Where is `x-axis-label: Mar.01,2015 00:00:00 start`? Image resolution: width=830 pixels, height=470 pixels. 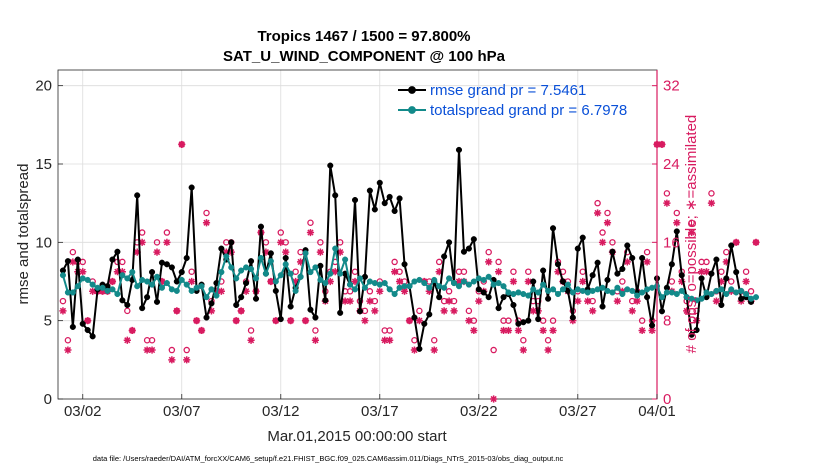 x-axis-label: Mar.01,2015 00:00:00 start is located at coordinates (357, 436).